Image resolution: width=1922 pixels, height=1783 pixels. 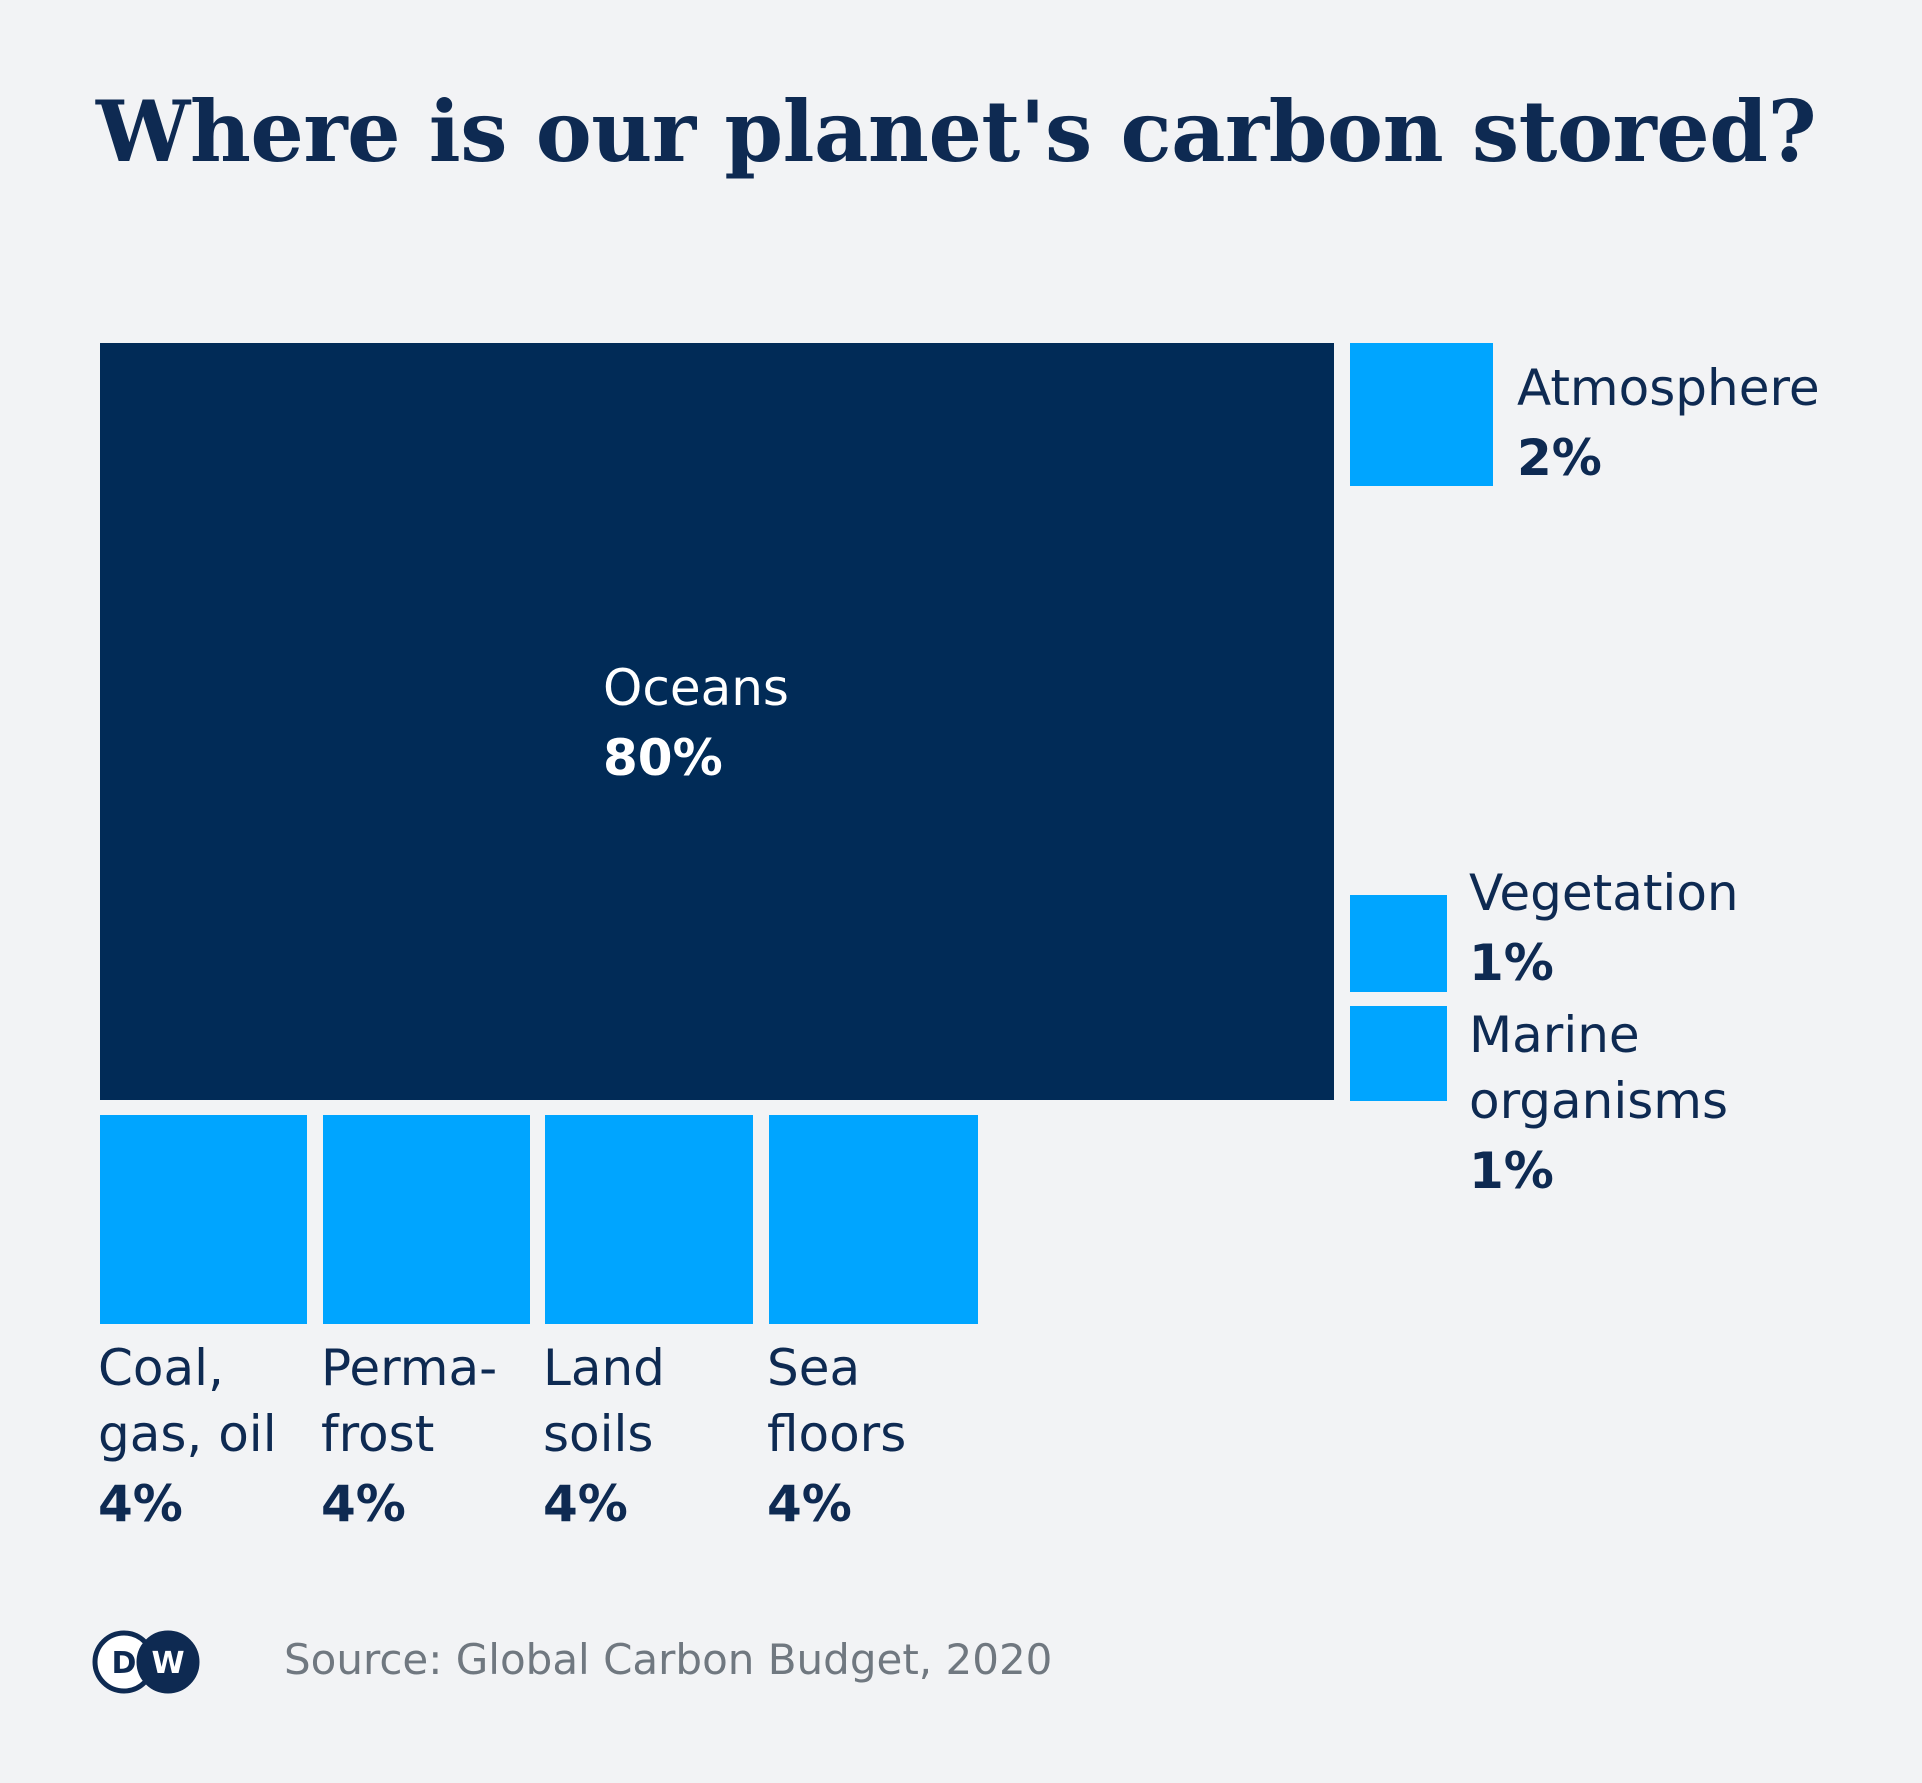 I want to click on tile-value-marine: 1%, so click(x=1511, y=1171).